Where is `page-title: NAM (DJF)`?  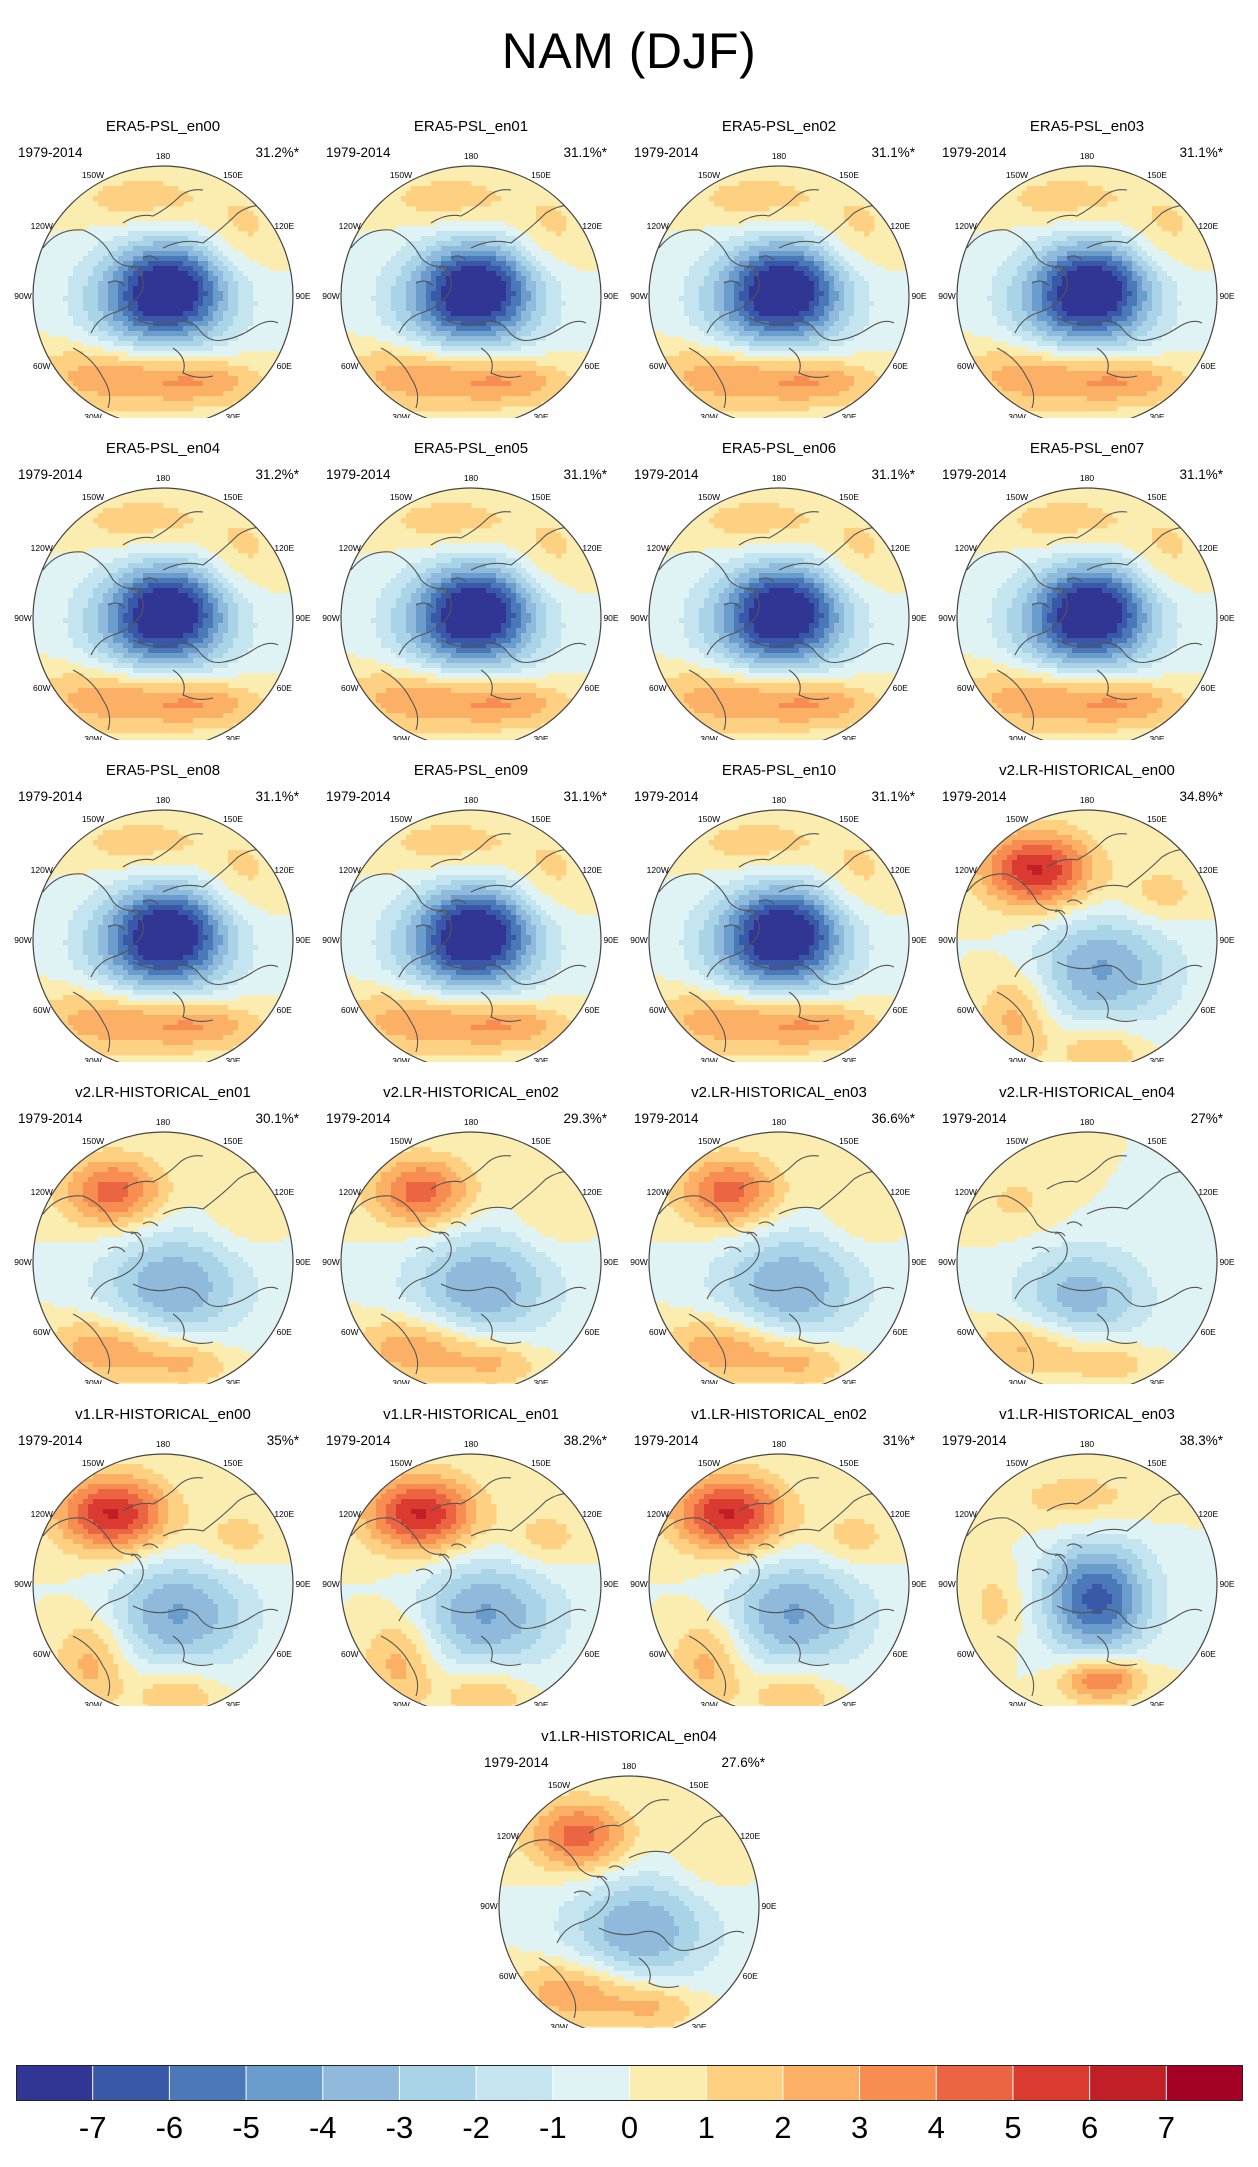 page-title: NAM (DJF) is located at coordinates (629, 51).